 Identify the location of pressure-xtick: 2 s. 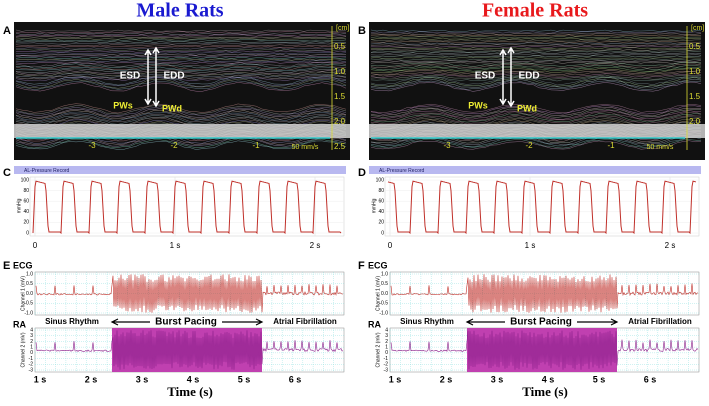
(670, 245).